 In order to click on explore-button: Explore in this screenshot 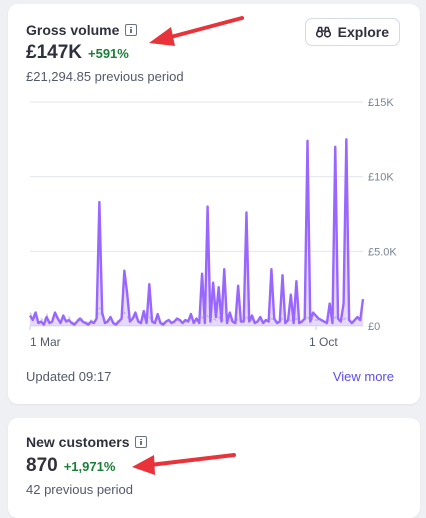, I will do `click(352, 32)`.